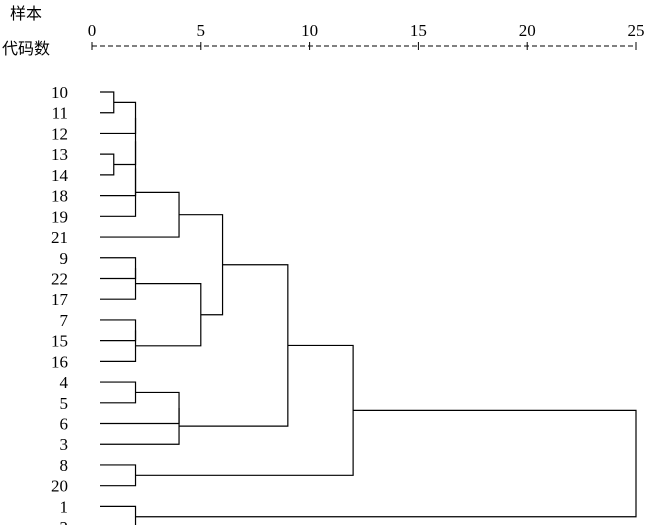 This screenshot has height=525, width=650. I want to click on axis-tick-label: 25, so click(636, 30).